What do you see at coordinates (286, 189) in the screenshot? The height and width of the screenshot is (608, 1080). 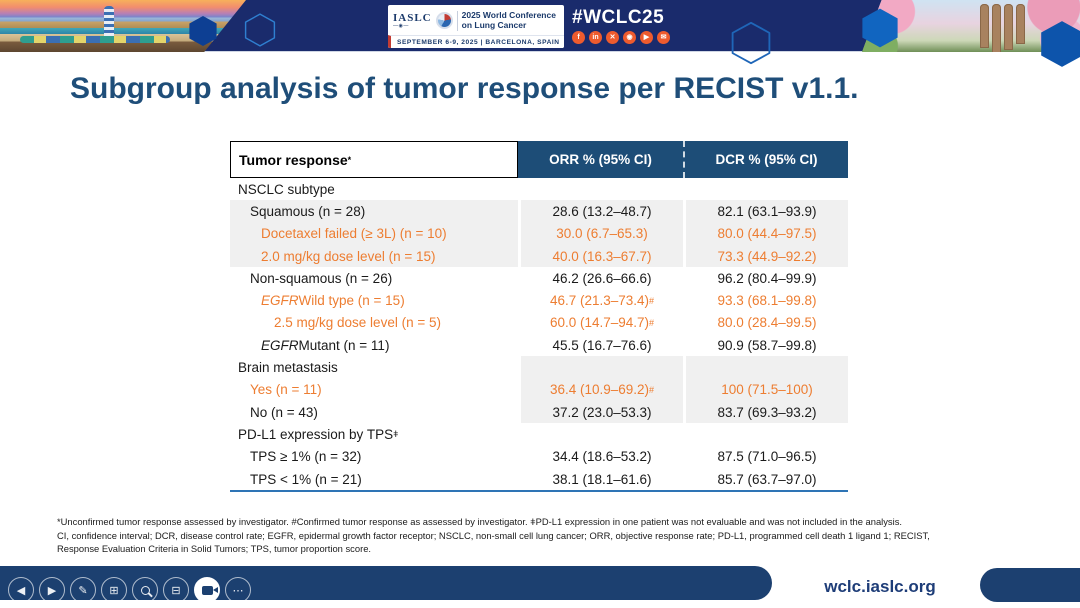 I see `row-label: NSCLC subtype` at bounding box center [286, 189].